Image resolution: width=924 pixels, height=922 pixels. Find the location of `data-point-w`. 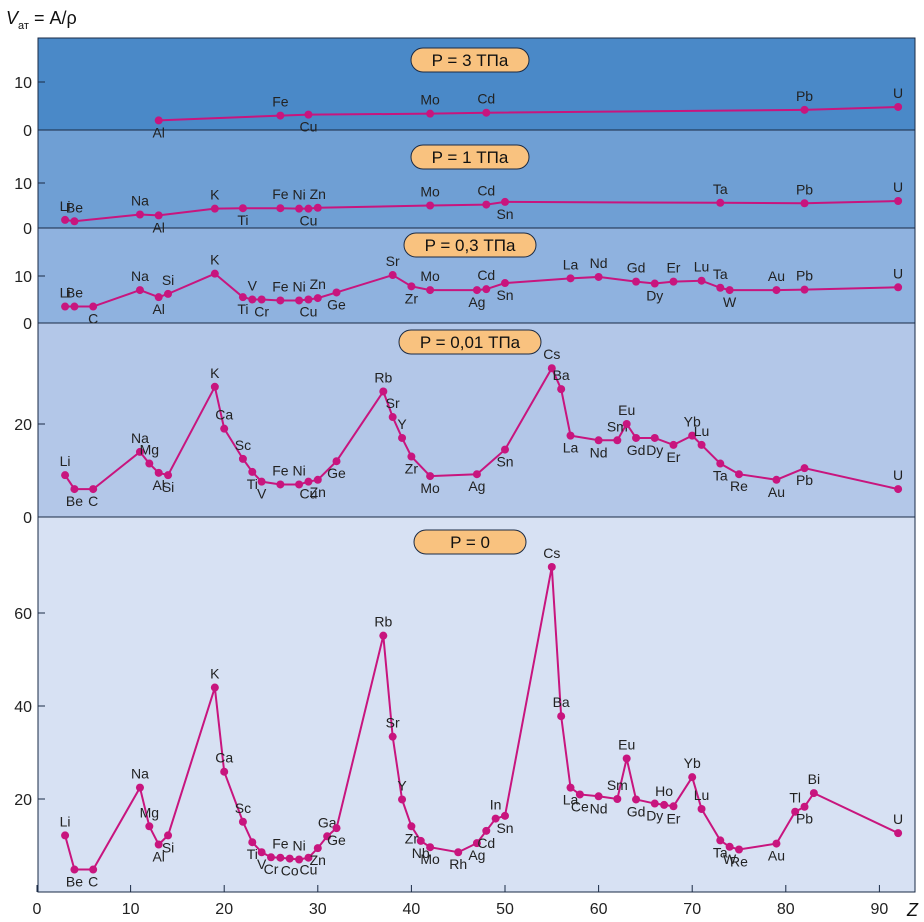

data-point-w is located at coordinates (729, 290).